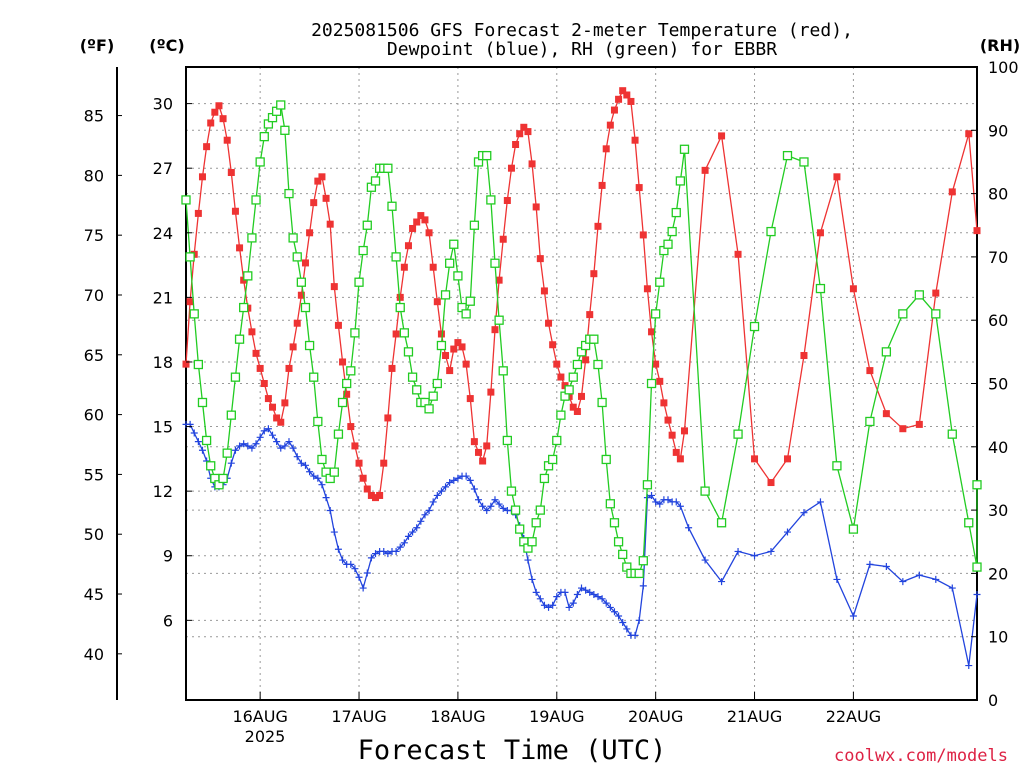 The height and width of the screenshot is (768, 1024). Describe the element at coordinates (163, 297) in the screenshot. I see `celsius-tick-label: 21` at that location.